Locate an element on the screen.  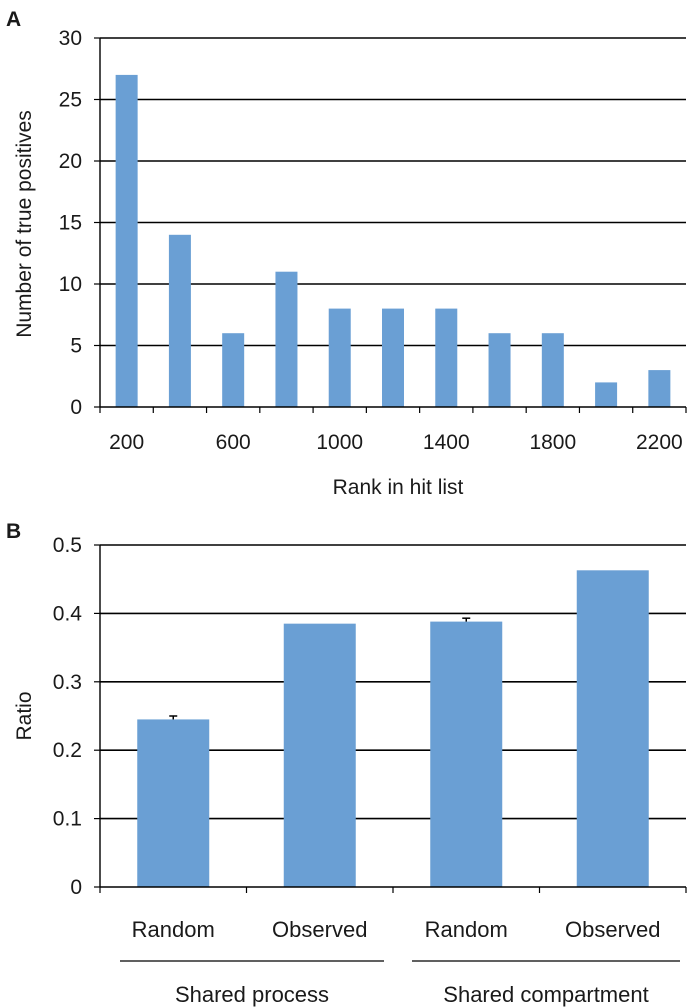
panel-a-y-axis-title: Number of true positives is located at coordinates (24, 224).